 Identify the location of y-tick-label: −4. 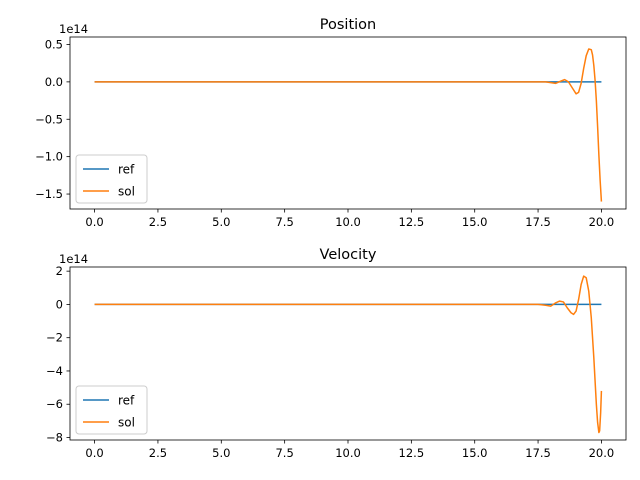
(54, 371).